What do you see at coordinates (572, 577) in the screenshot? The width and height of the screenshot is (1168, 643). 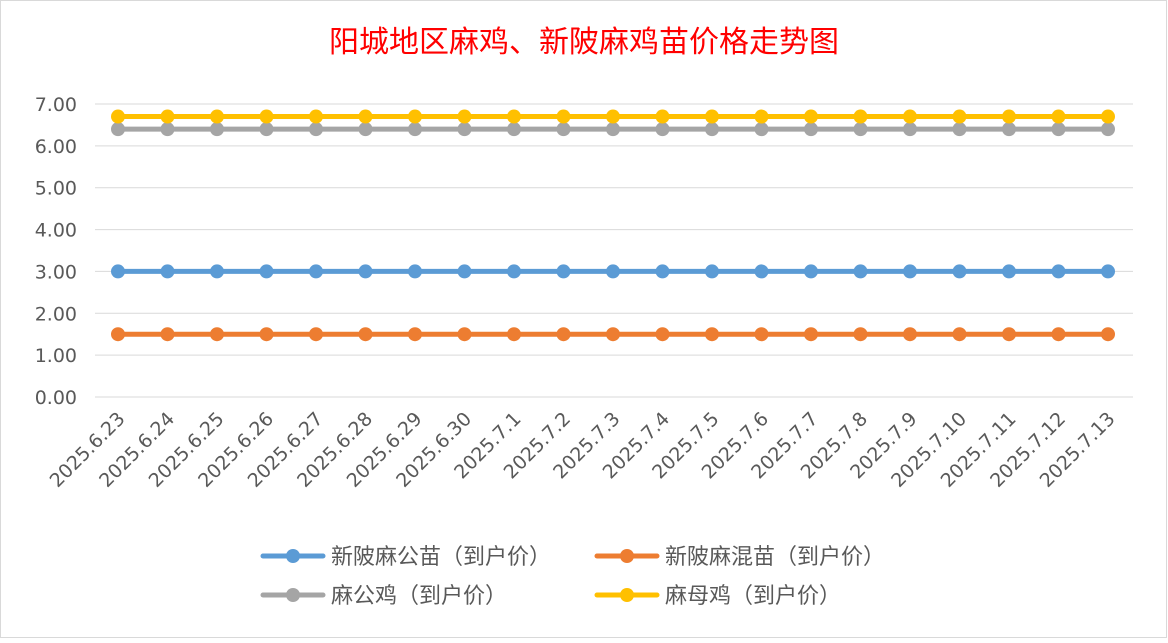 I see `legend: 新陂麻公苗（到户价） 新陂麻混苗（到户价） 麻公鸡（到户价） 麻母鸡（到户价）` at bounding box center [572, 577].